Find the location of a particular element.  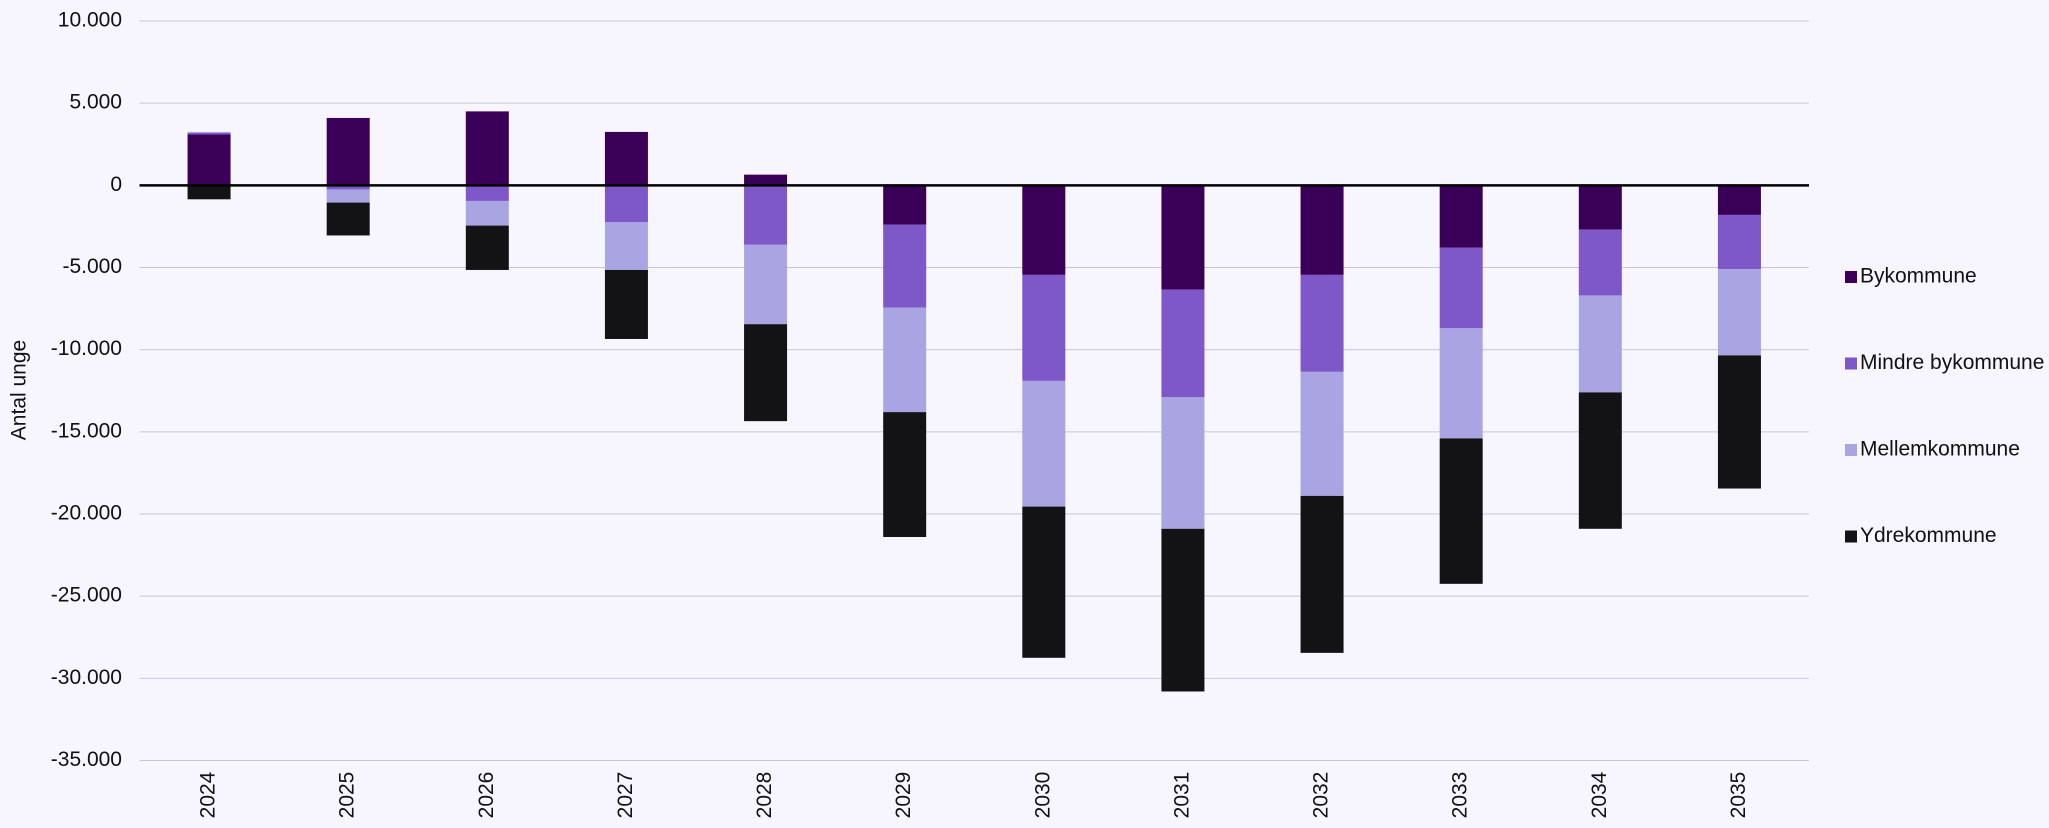

y-axis-label: Antal unge is located at coordinates (19, 390).